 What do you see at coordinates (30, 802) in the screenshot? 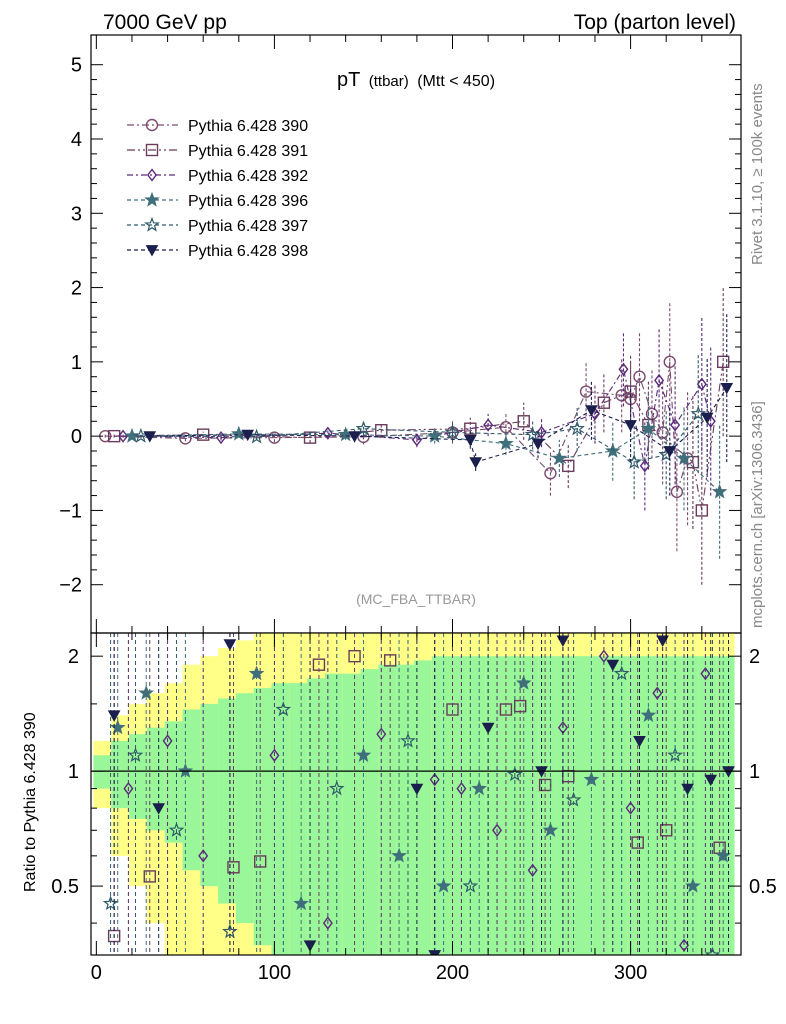
I see `ratio-ylabel: Ratio to Pythia 6.428 390` at bounding box center [30, 802].